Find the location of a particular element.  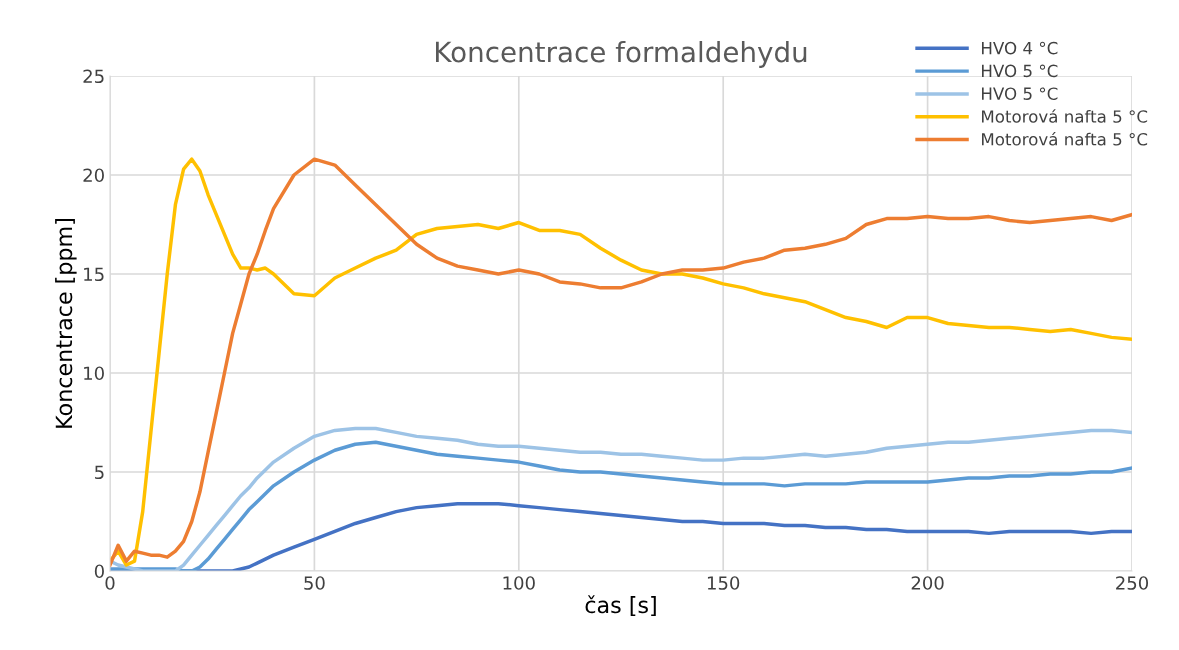

chart-title: Koncentrace formaldehydu is located at coordinates (621, 54).